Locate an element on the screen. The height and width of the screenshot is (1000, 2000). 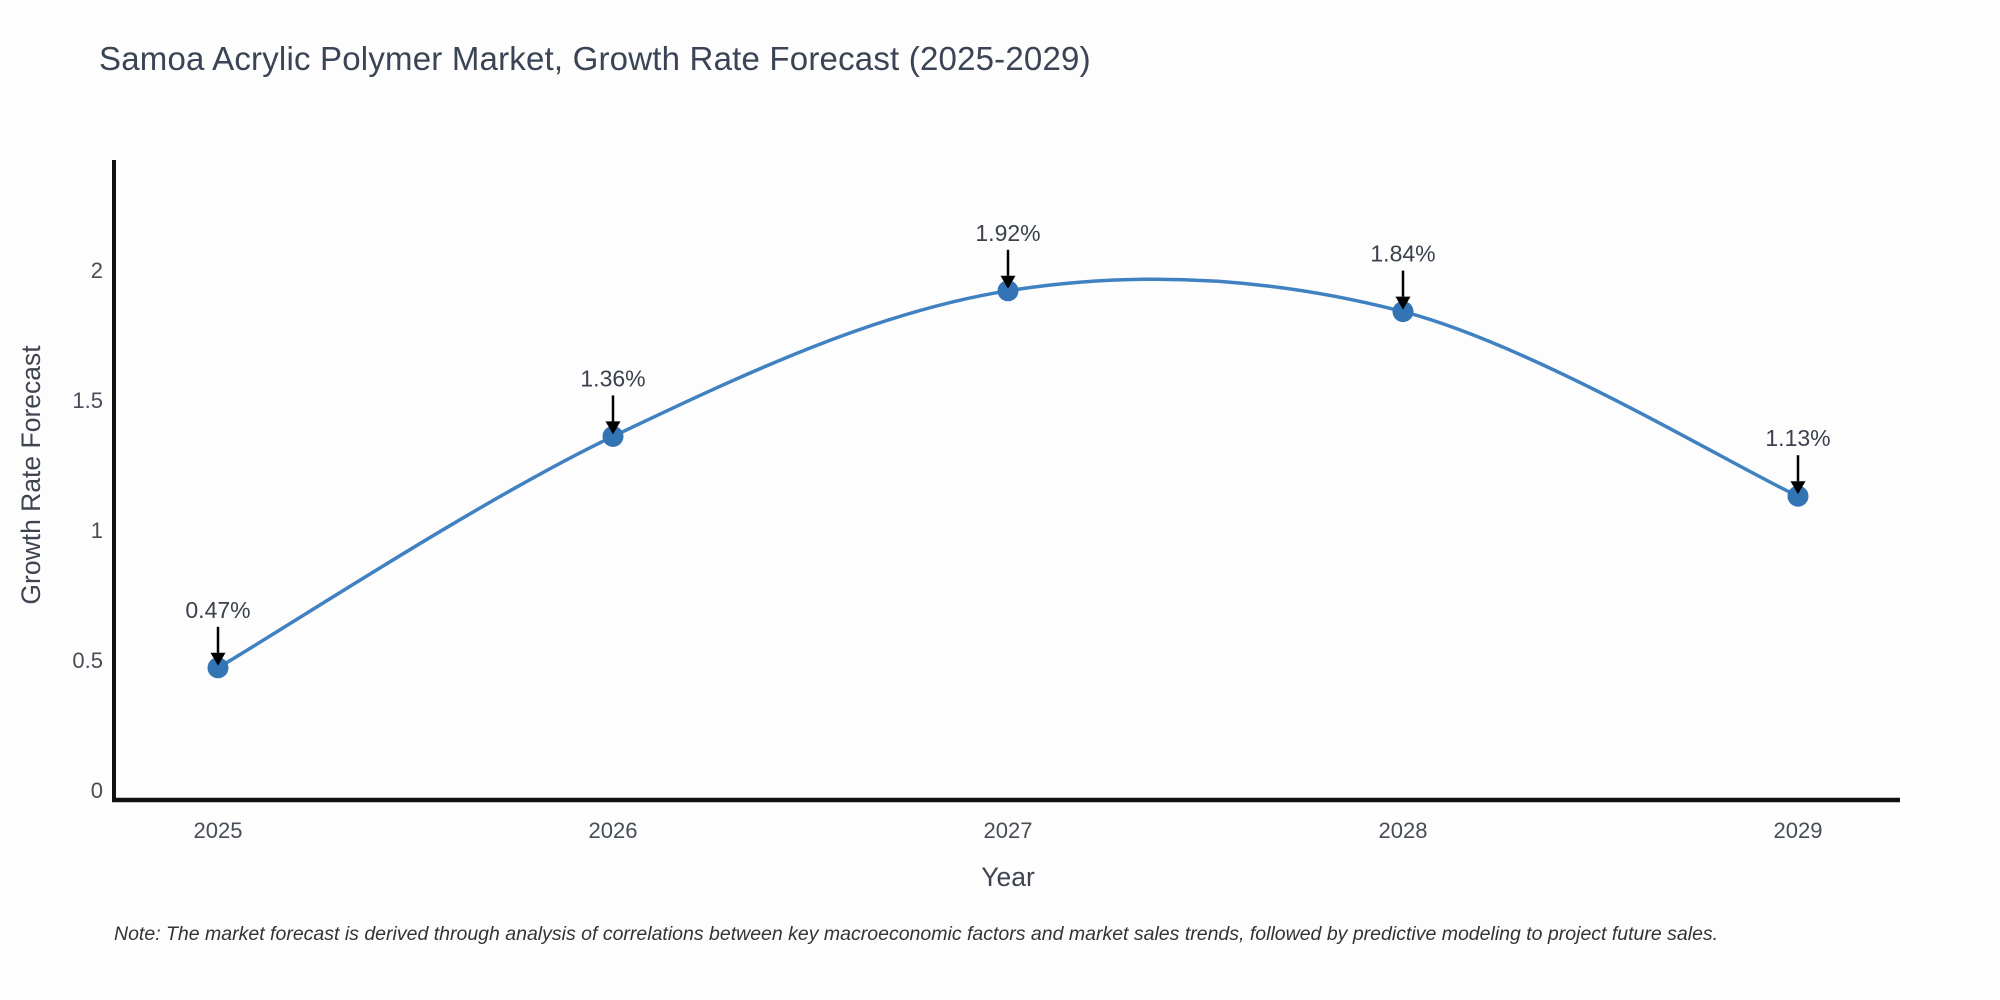
x-axis-title: Year is located at coordinates (1008, 877).